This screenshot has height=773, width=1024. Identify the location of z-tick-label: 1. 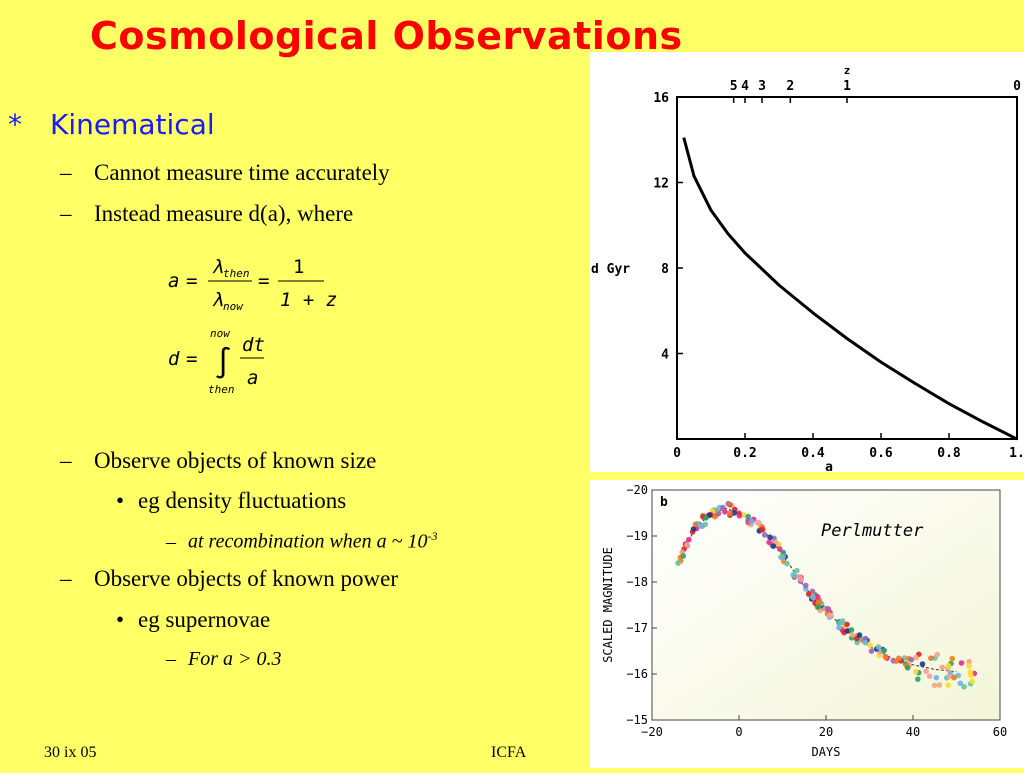
(847, 86).